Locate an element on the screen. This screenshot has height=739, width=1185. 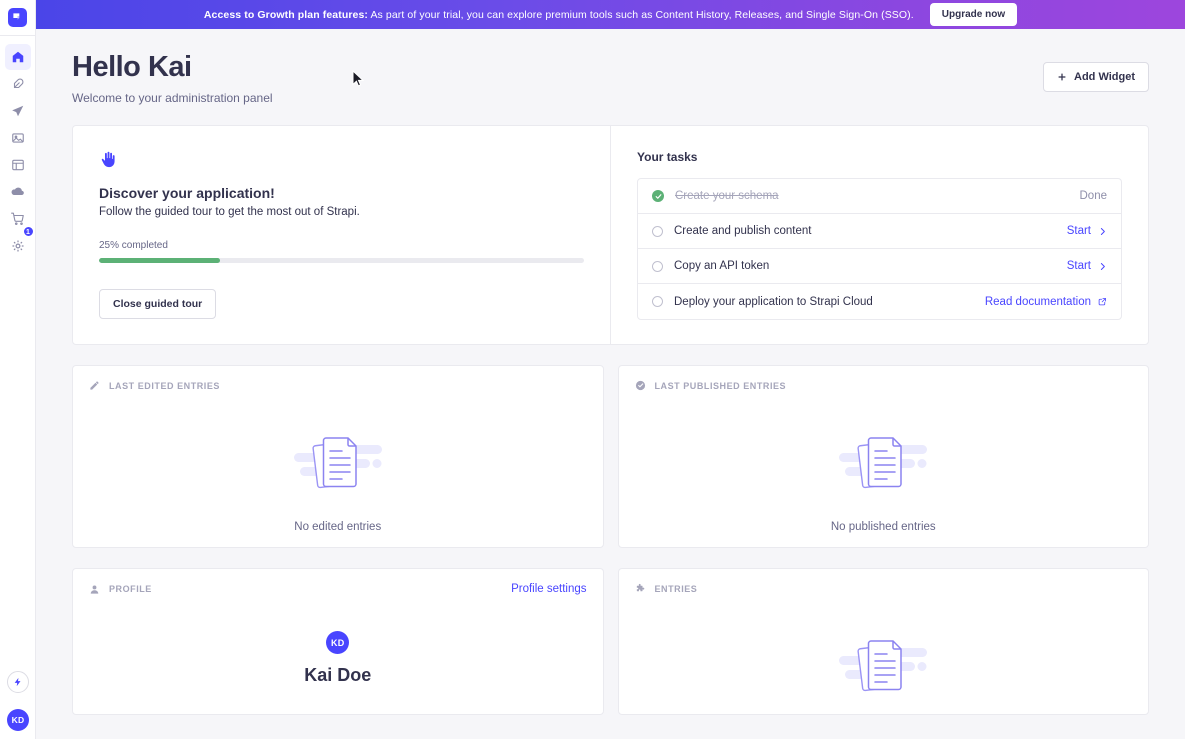
task-row: Create your schema Done is located at coordinates (879, 196).